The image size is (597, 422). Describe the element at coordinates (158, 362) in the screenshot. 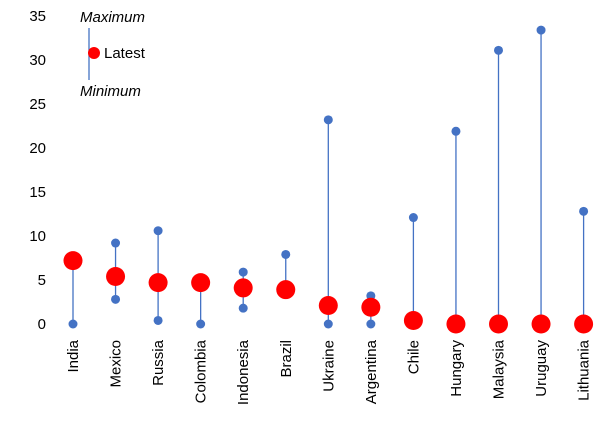

I see `category-label: Russia` at that location.